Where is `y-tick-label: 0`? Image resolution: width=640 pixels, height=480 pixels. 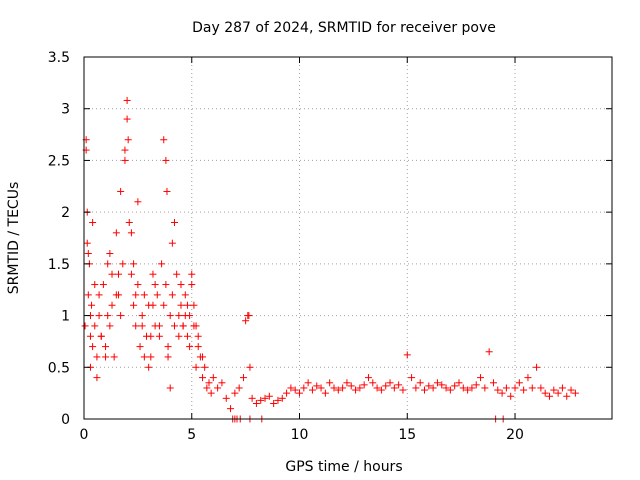
y-tick-label: 0 is located at coordinates (65, 420).